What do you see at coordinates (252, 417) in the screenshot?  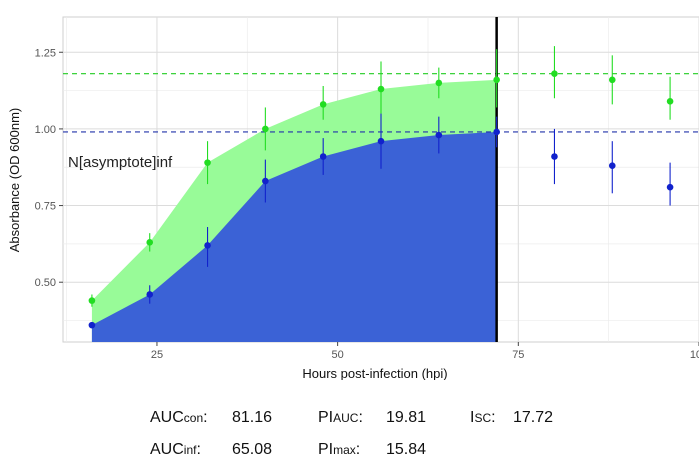 I see `stat-auc-con-value: 81.16` at bounding box center [252, 417].